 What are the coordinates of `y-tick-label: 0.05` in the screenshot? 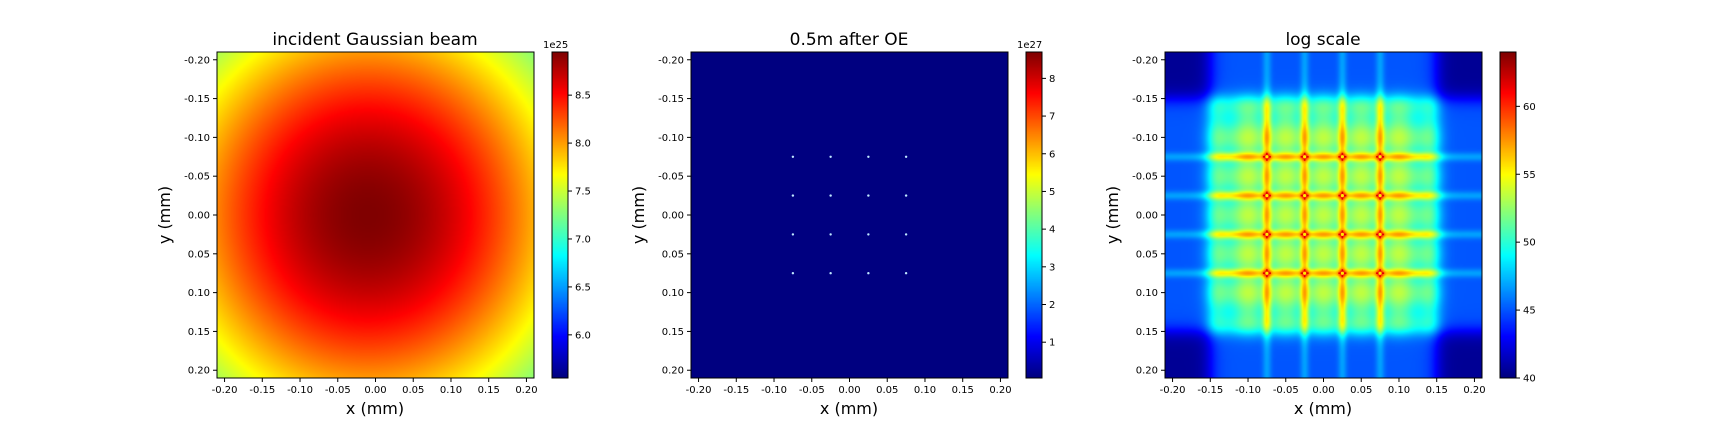 It's located at (1147, 254).